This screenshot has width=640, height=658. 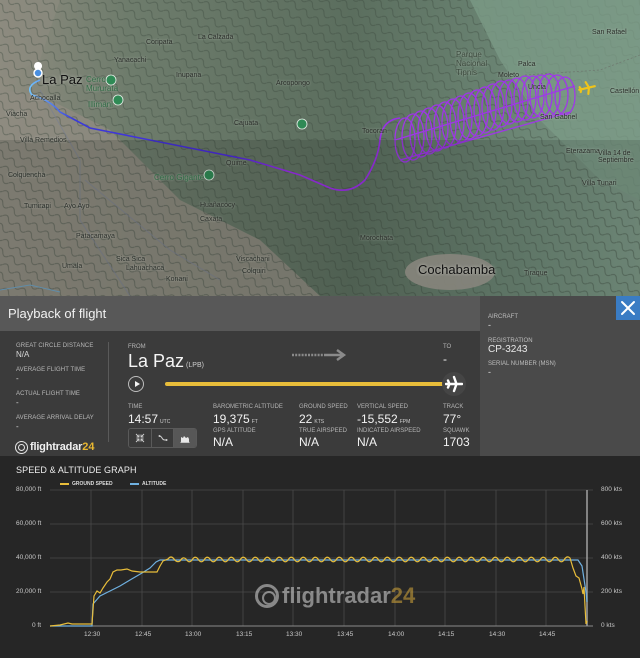 I want to click on radar-logo-icon, so click(x=21, y=447).